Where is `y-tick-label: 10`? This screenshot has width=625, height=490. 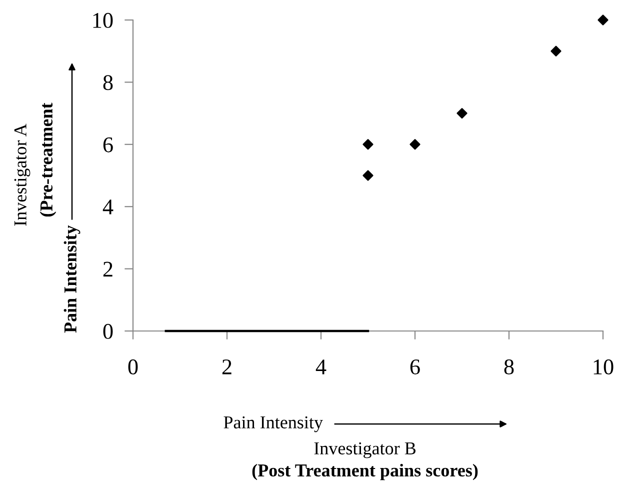 y-tick-label: 10 is located at coordinates (103, 20).